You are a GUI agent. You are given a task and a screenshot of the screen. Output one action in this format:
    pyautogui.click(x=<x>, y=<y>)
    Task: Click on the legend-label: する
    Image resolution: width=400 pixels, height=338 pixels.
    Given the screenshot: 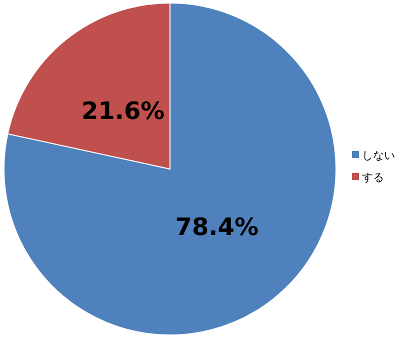 What is the action you would take?
    pyautogui.click(x=373, y=177)
    